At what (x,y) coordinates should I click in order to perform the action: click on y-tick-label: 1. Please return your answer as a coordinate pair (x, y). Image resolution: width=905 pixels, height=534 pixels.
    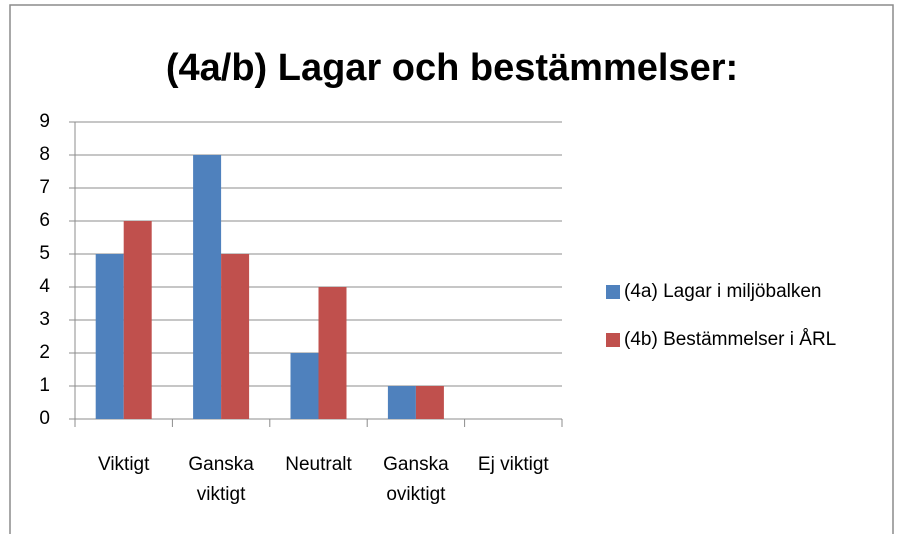
    Looking at the image, I should click on (44, 385).